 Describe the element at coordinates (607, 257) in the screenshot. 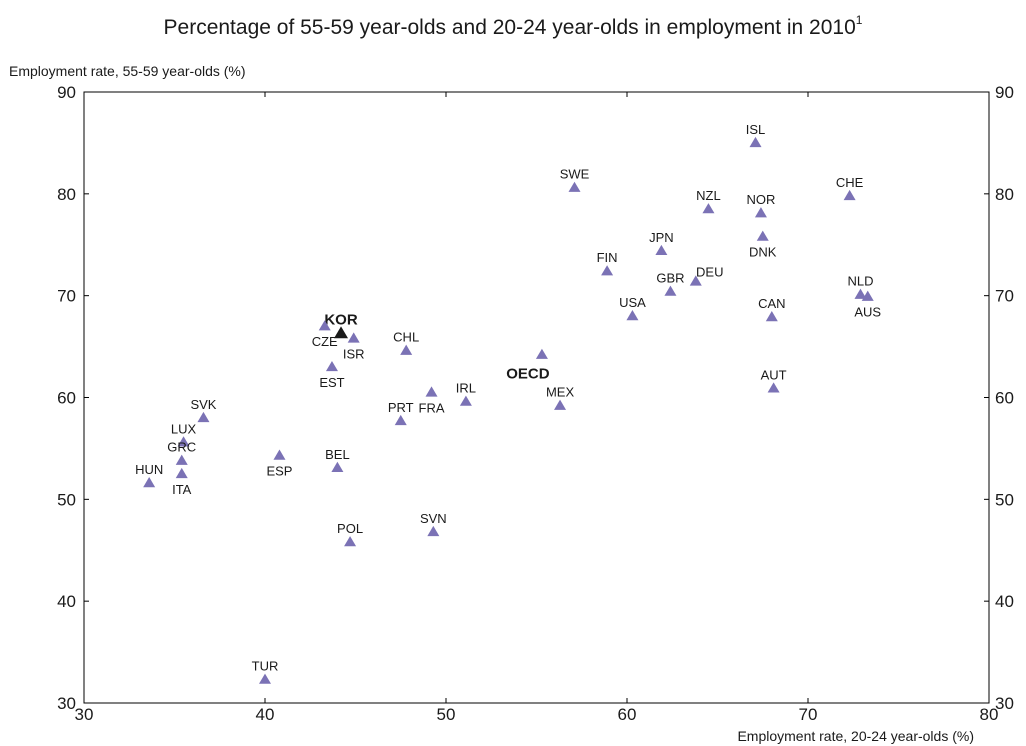

I see `point-label-fin: FIN` at that location.